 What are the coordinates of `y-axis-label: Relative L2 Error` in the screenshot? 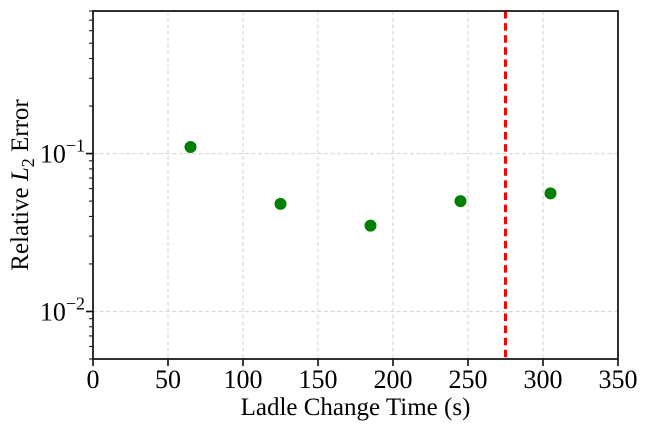 It's located at (22, 185).